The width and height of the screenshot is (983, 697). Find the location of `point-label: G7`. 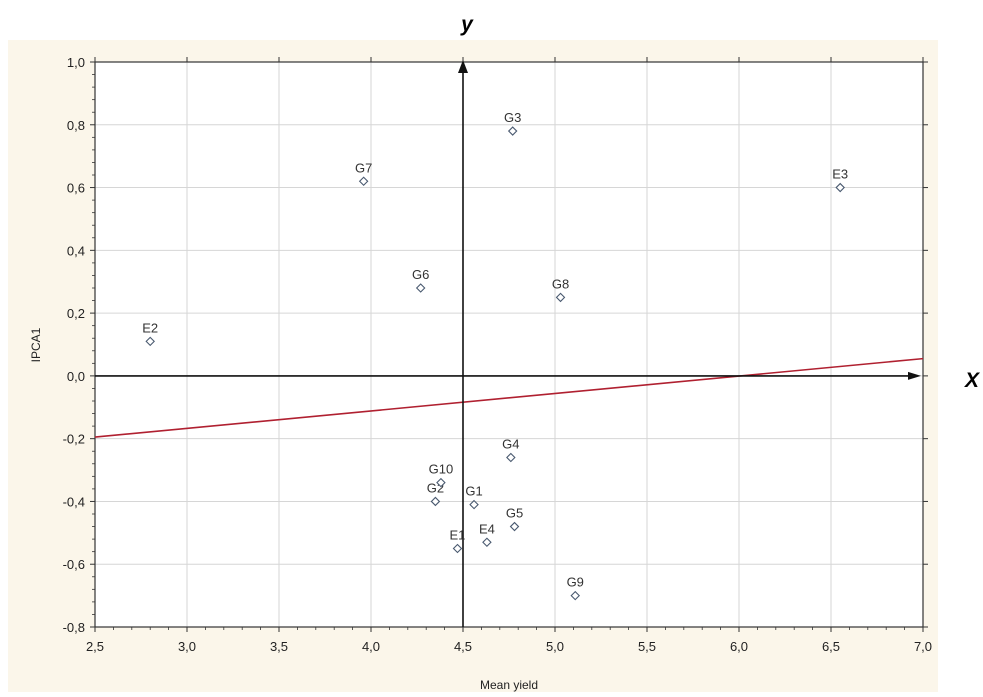

point-label: G7 is located at coordinates (363, 167).